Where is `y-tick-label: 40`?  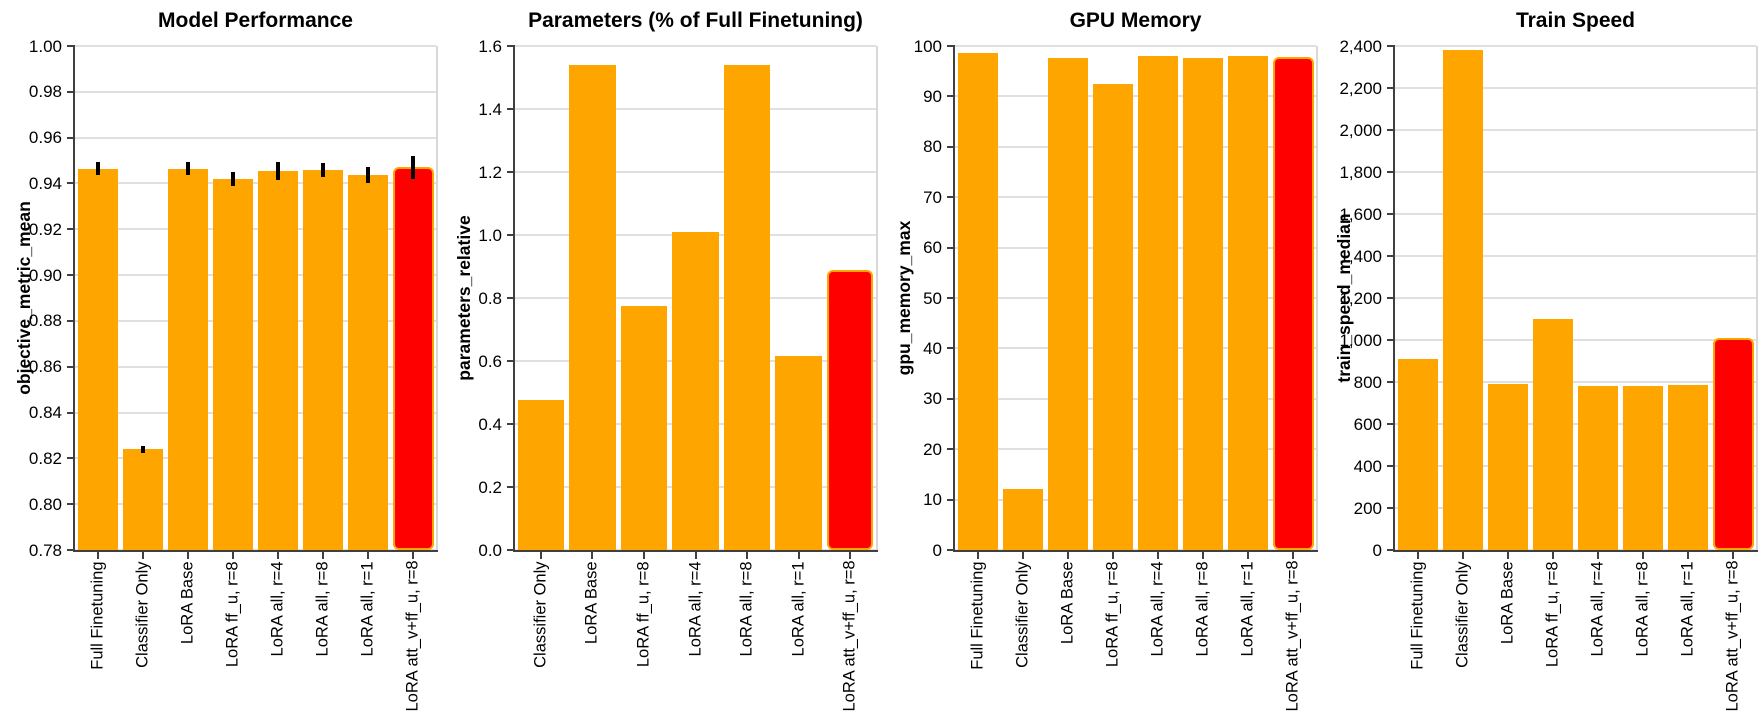 y-tick-label: 40 is located at coordinates (932, 348).